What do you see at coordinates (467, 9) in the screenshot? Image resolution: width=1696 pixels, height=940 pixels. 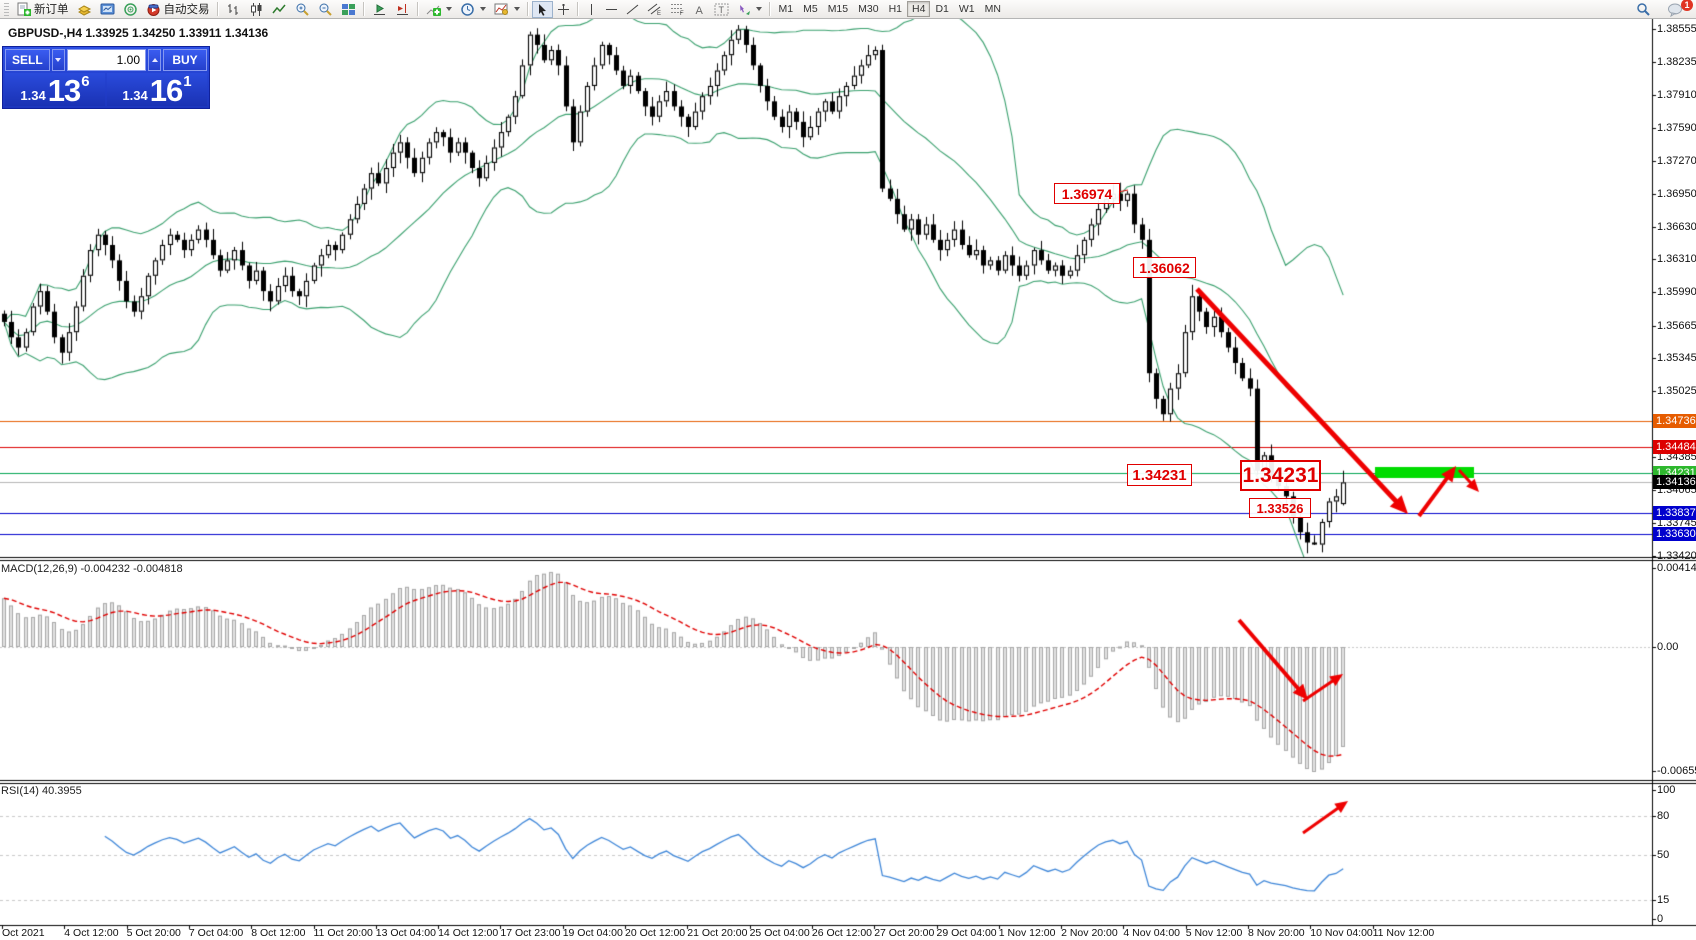 I see `periods-icon` at bounding box center [467, 9].